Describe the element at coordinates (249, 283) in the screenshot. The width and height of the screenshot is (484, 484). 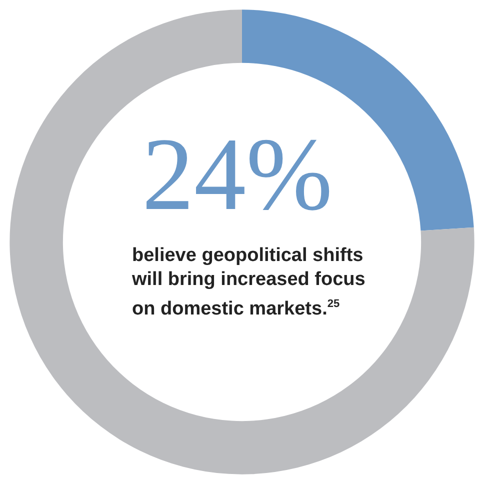
I see `text: believe geopolitical shifts will bring increased focus on domestic markets.$^{25}$` at that location.